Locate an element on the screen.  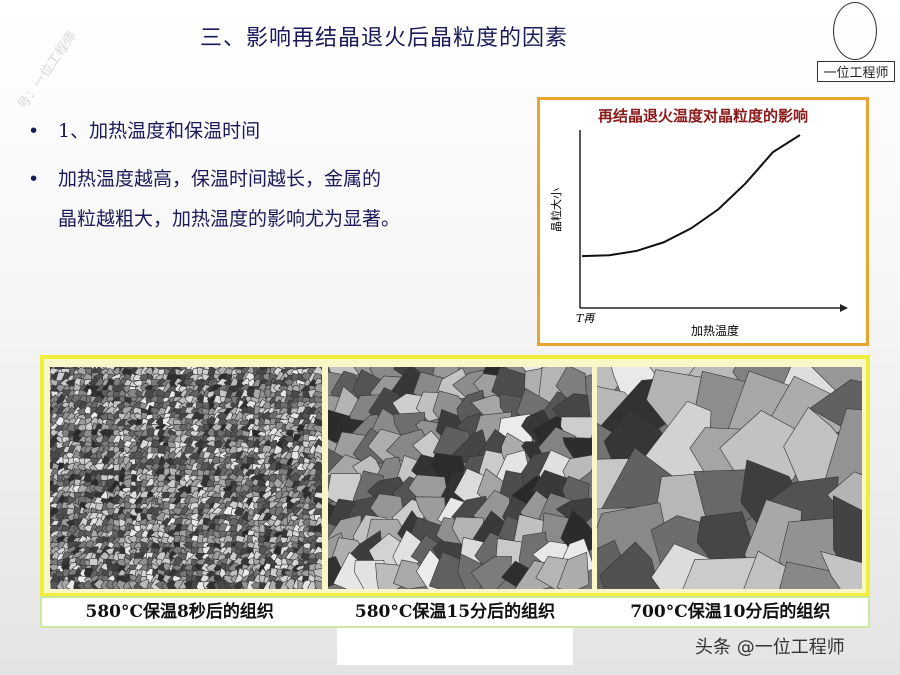
logo: 一位工程师 is located at coordinates (856, 42).